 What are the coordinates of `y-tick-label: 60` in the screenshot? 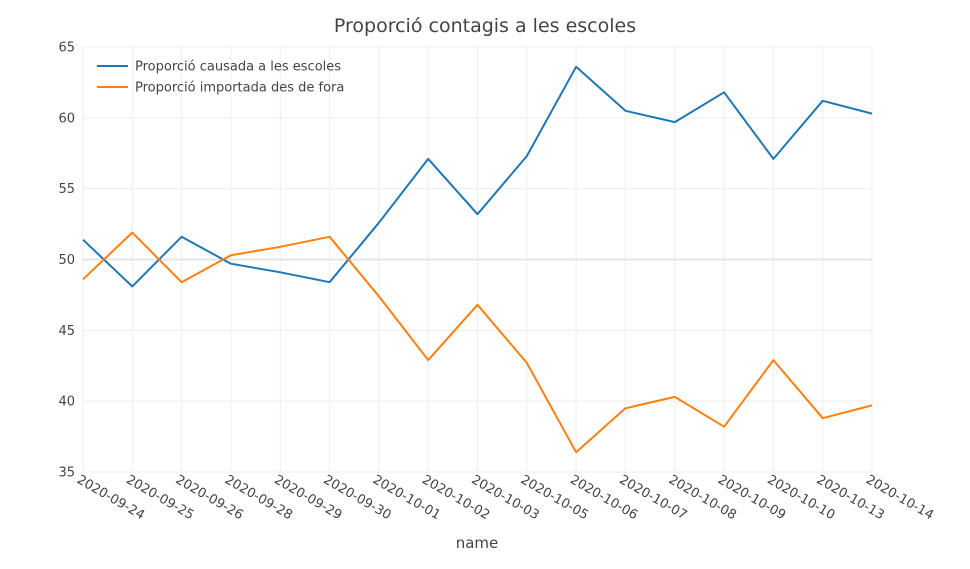 It's located at (66, 118).